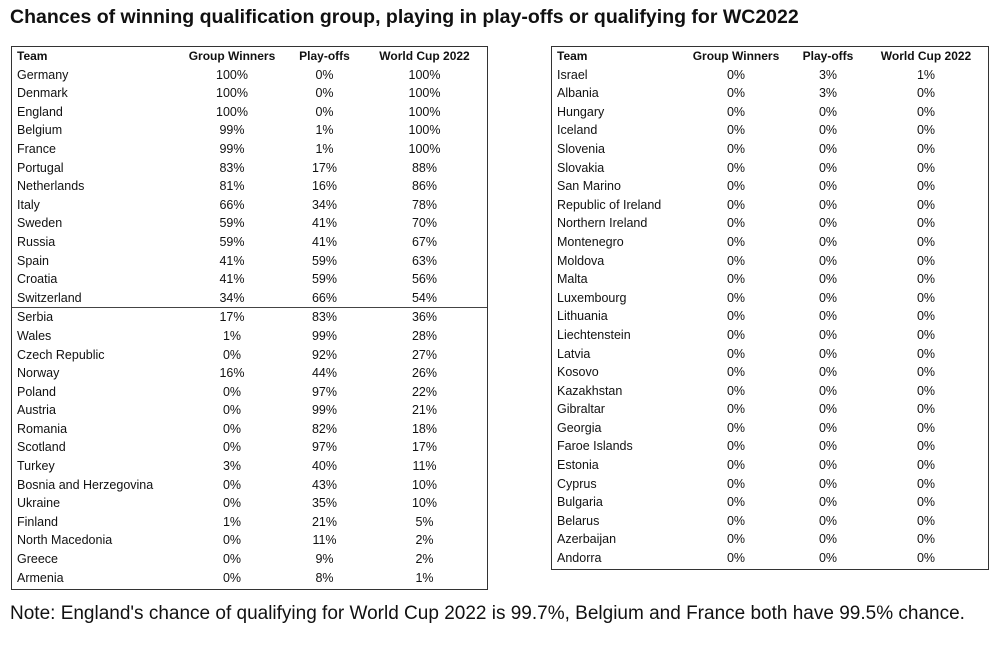 This screenshot has height=663, width=1000. Describe the element at coordinates (249, 429) in the screenshot. I see `table-row: Romania 0% 82% 18%` at that location.